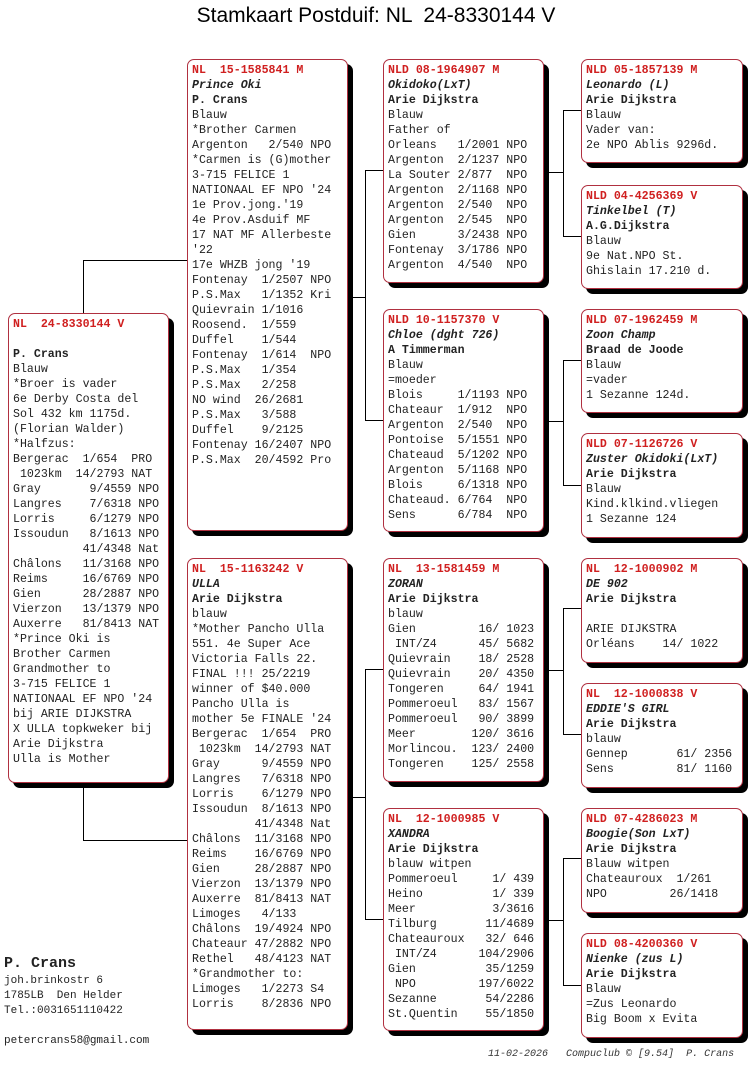  Describe the element at coordinates (458, 395) in the screenshot. I see `note-line: Blois 1/1193 NPO` at that location.